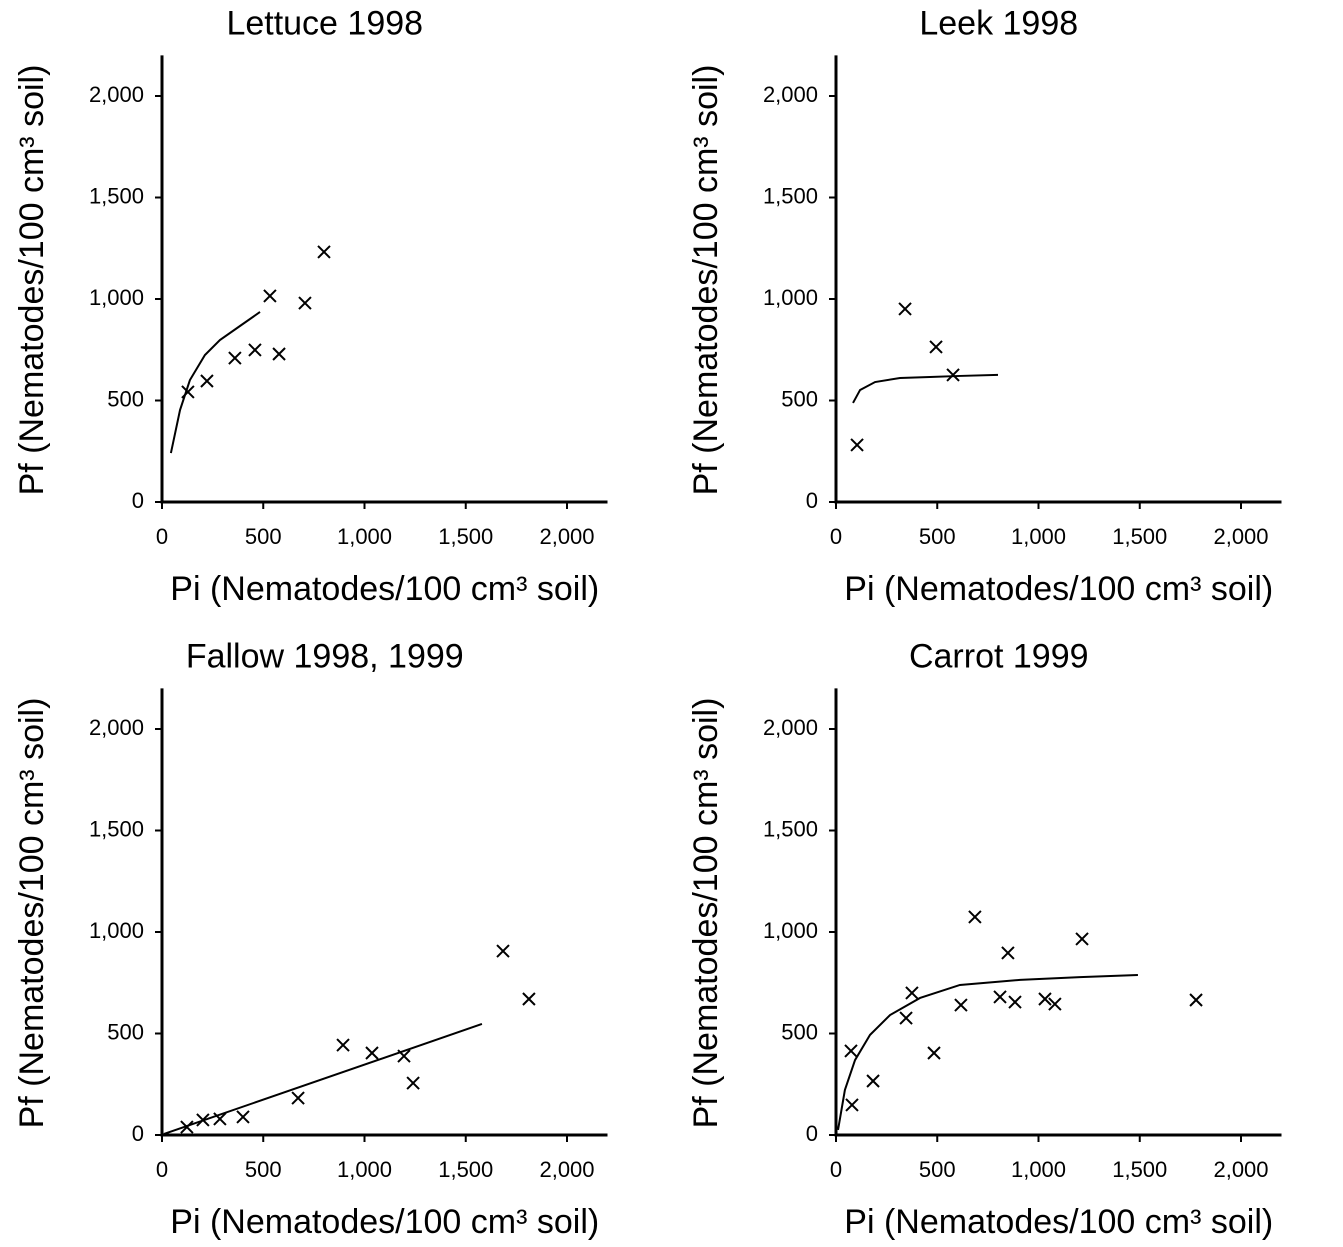 The width and height of the screenshot is (1343, 1247). What do you see at coordinates (999, 656) in the screenshot?
I see `chart-title: Carrot 1999` at bounding box center [999, 656].